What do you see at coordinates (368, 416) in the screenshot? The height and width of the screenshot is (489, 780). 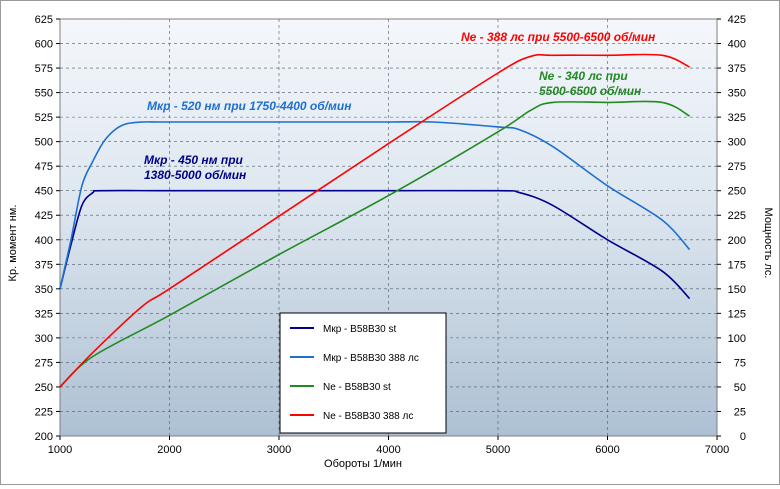 I see `legend-label: Ne - B58B30 388 лс` at bounding box center [368, 416].